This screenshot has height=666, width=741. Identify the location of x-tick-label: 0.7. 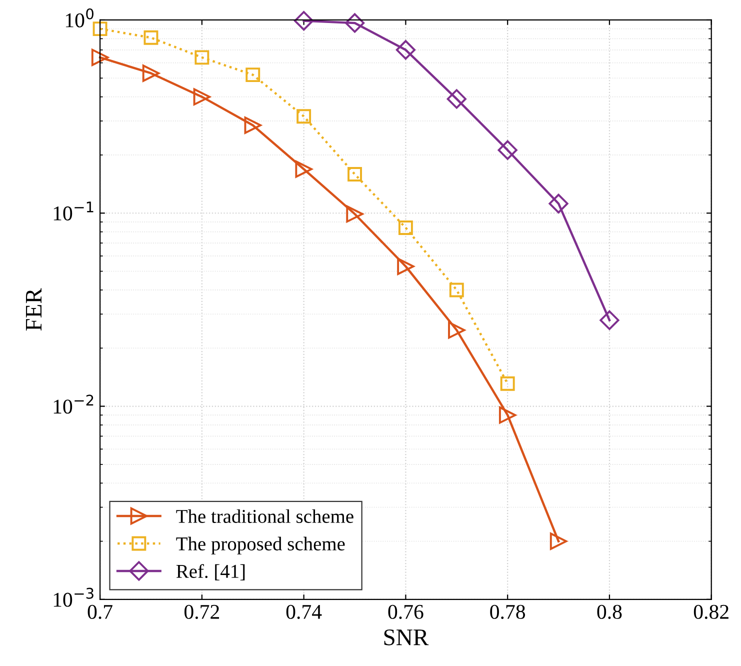
(100, 612).